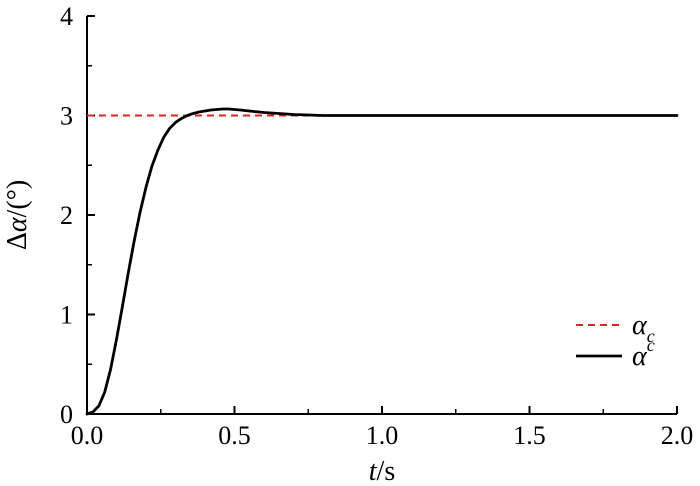  Describe the element at coordinates (66, 215) in the screenshot. I see `y-tick-label: 2` at that location.